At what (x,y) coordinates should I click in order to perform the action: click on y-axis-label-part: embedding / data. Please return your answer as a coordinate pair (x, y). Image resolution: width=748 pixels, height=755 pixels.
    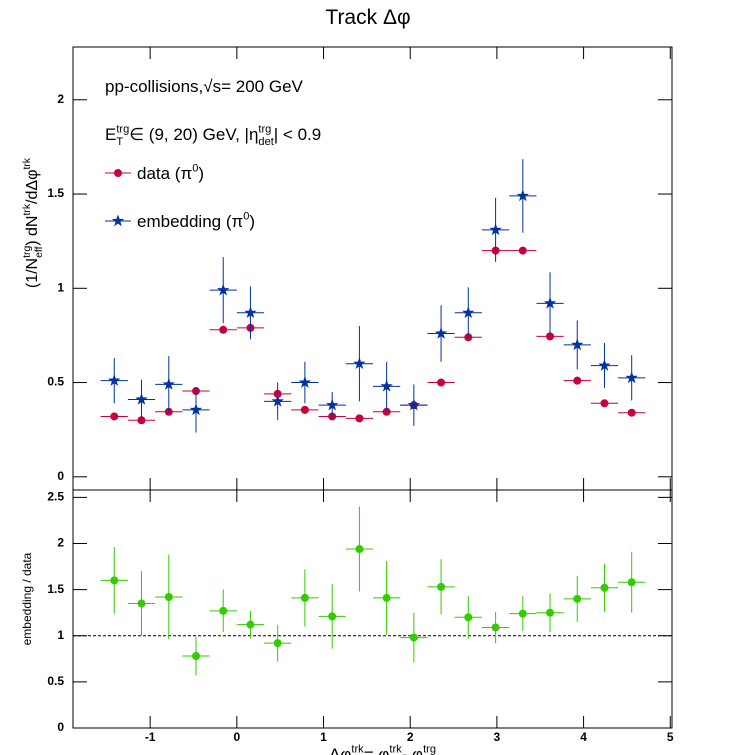
    Looking at the image, I should click on (27, 598).